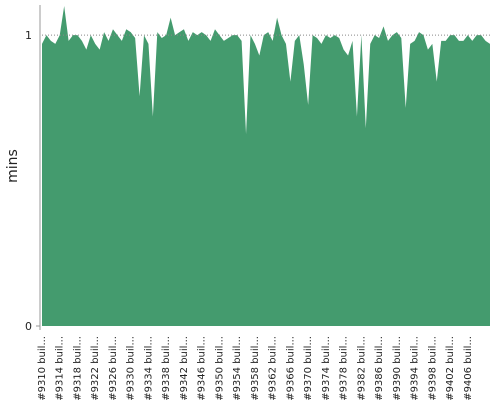  I want to click on y-tick-label: 1, so click(28, 35).